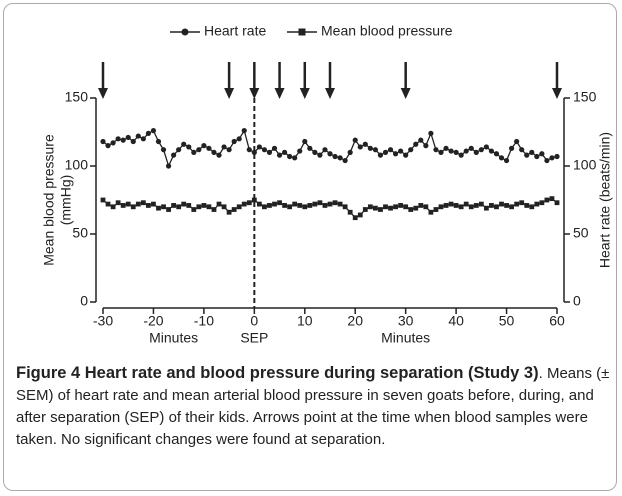 This screenshot has height=496, width=622. Describe the element at coordinates (456, 321) in the screenshot. I see `x-tick-label: 40` at that location.